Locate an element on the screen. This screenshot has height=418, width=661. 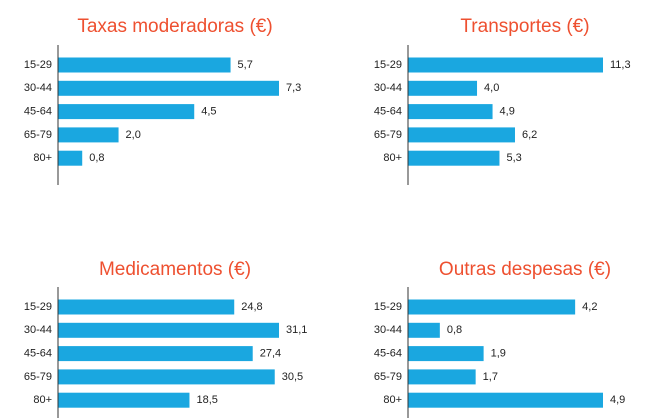
value-label: 18,5 is located at coordinates (206, 400).